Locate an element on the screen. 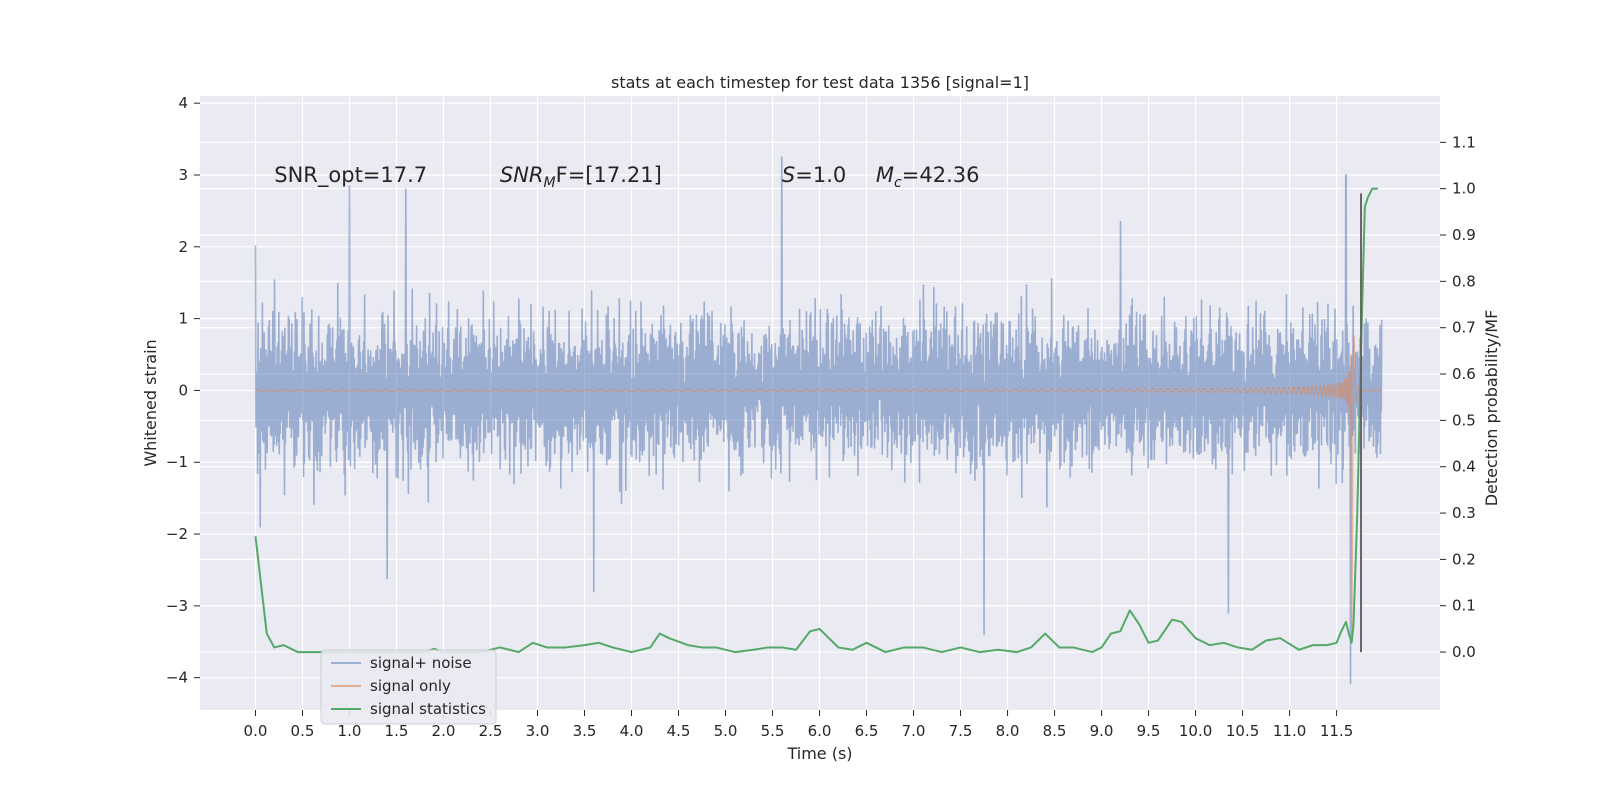 The width and height of the screenshot is (1600, 800). annotations: SNR_opt=17.7 SNRMF=[17.21] S=1.0 Mc=42.36 is located at coordinates (626, 177).